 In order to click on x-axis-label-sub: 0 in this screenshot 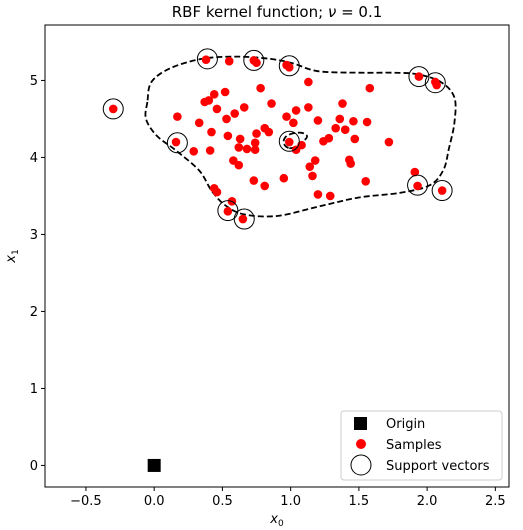, I will do `click(281, 524)`.